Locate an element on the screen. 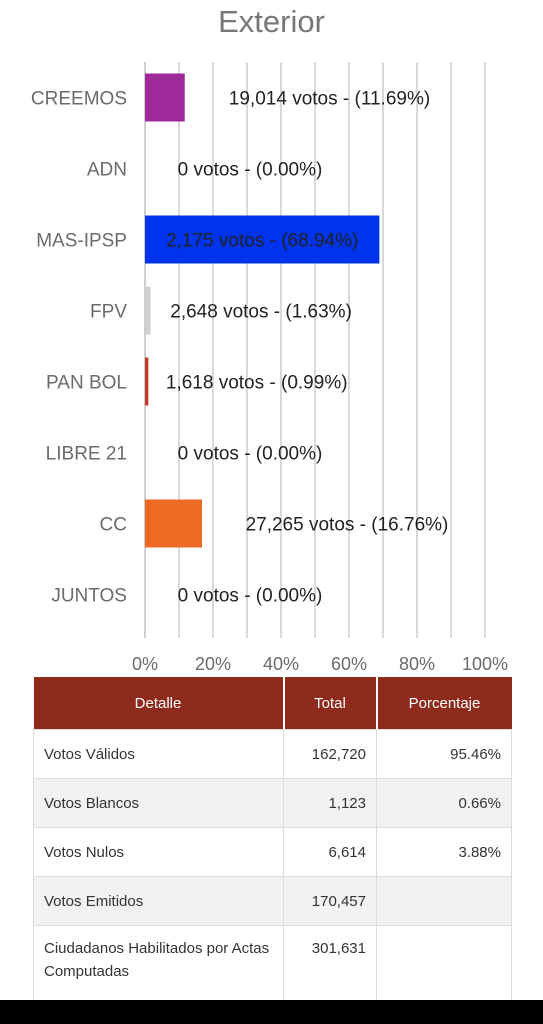 This screenshot has height=1024, width=543. row-total: 301,631 is located at coordinates (330, 967).